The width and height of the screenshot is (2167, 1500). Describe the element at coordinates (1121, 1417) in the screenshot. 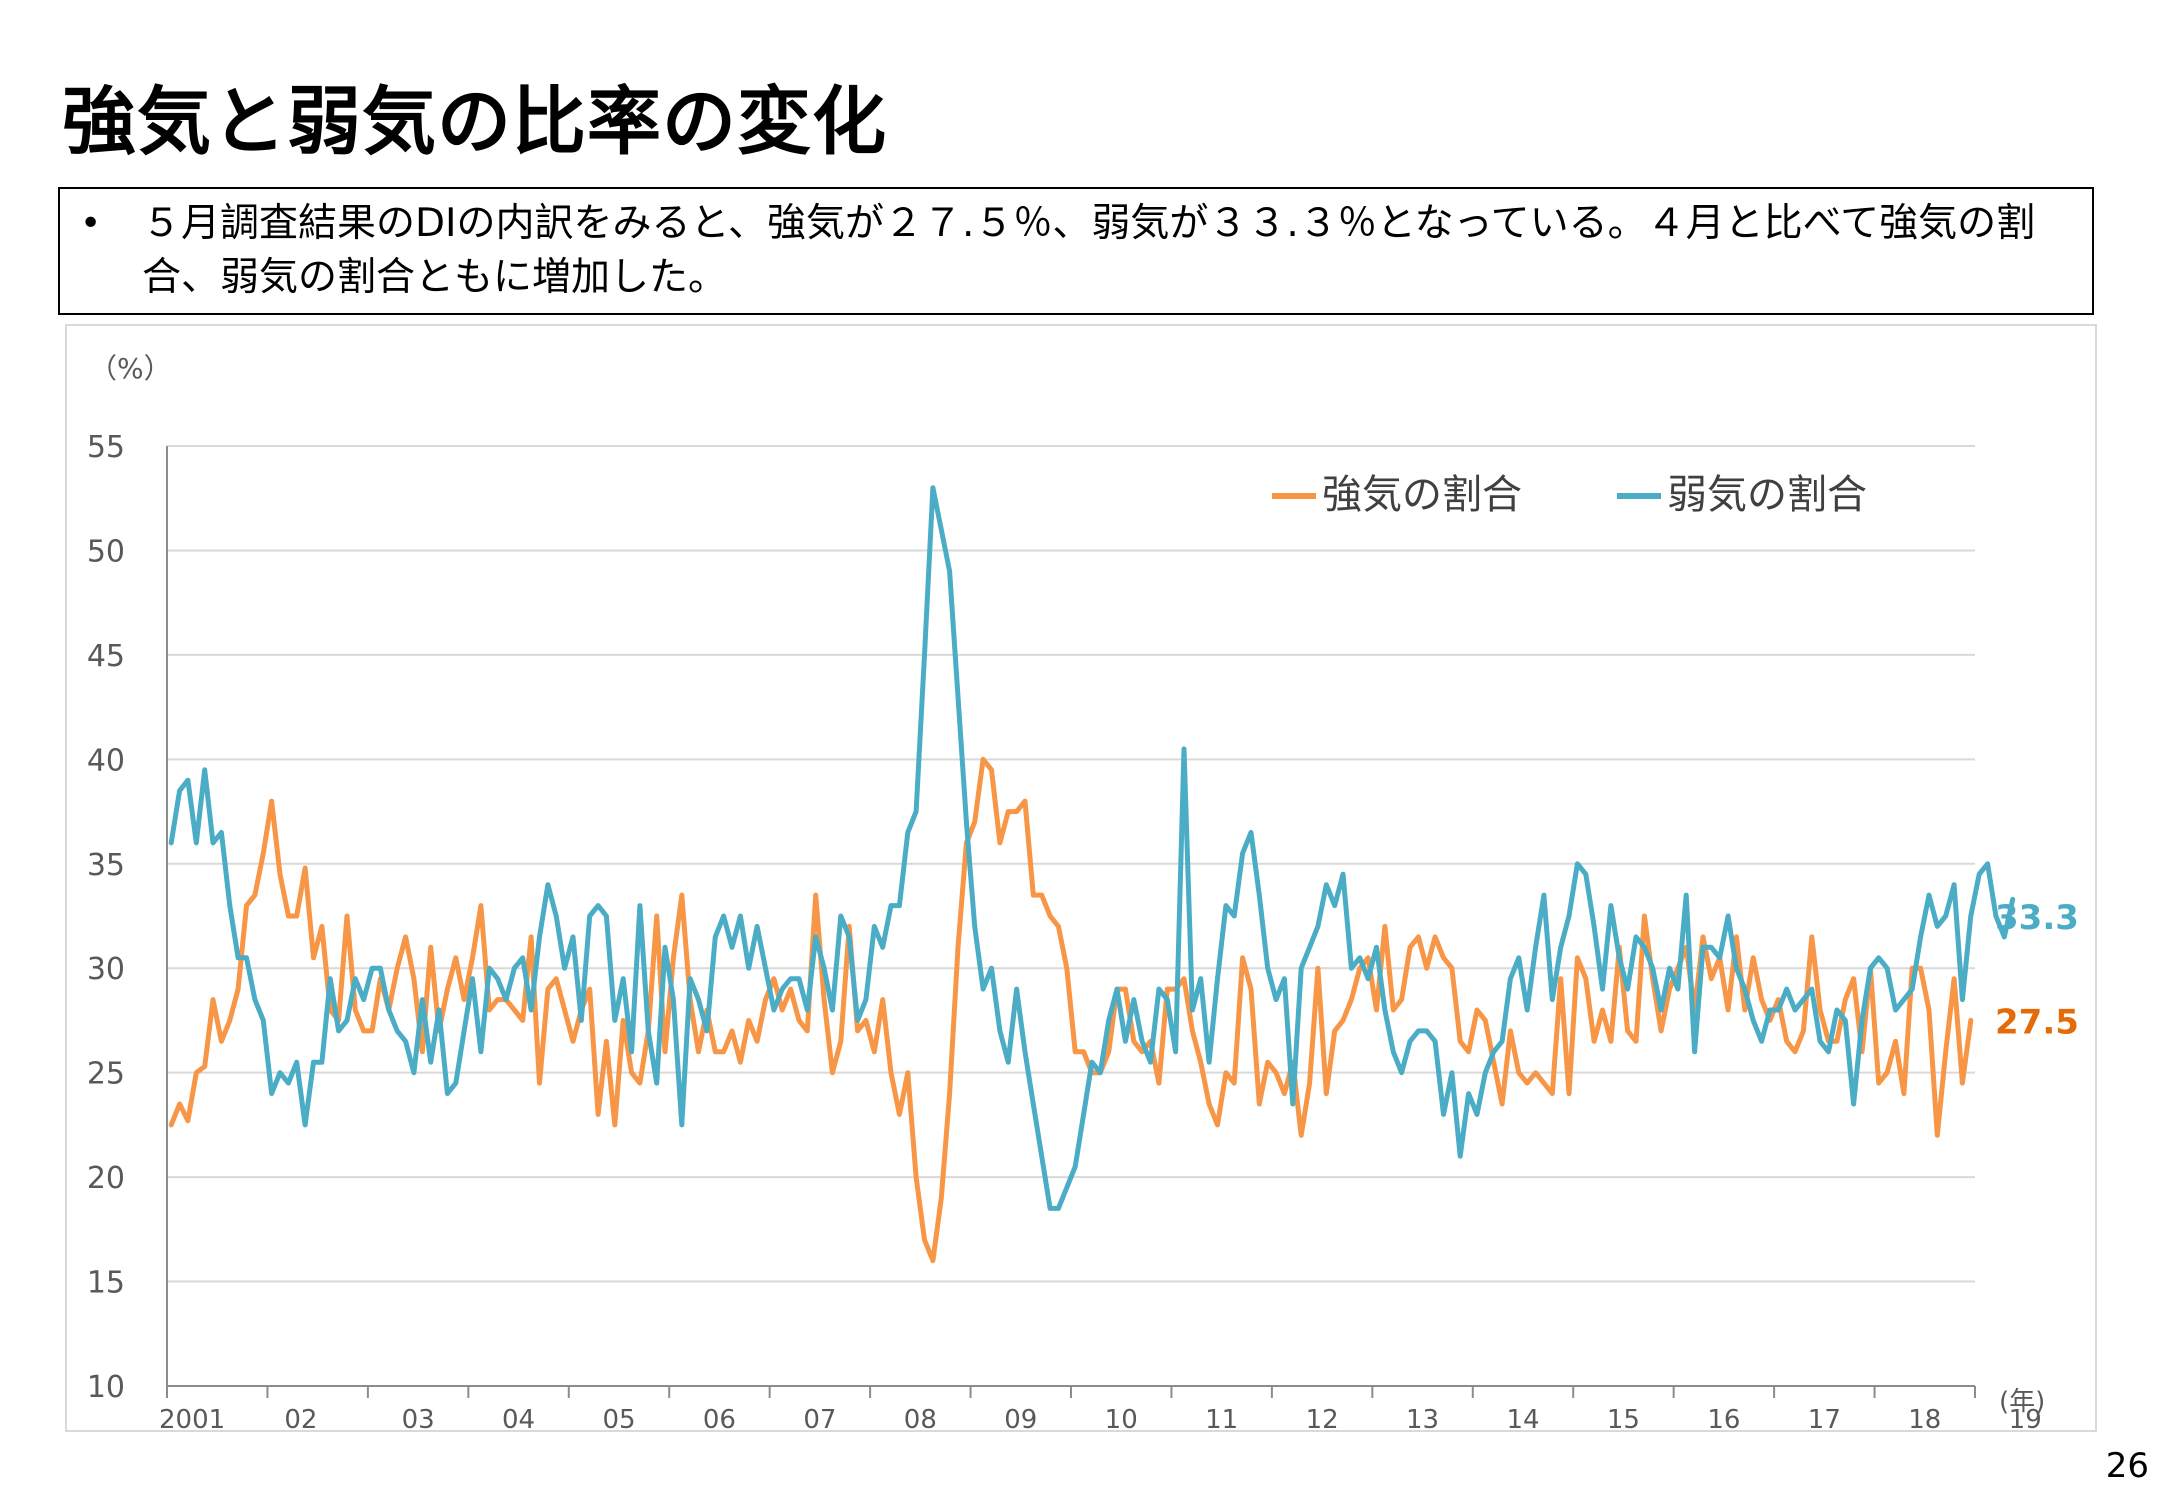

I see `x-tick-label: 10` at that location.